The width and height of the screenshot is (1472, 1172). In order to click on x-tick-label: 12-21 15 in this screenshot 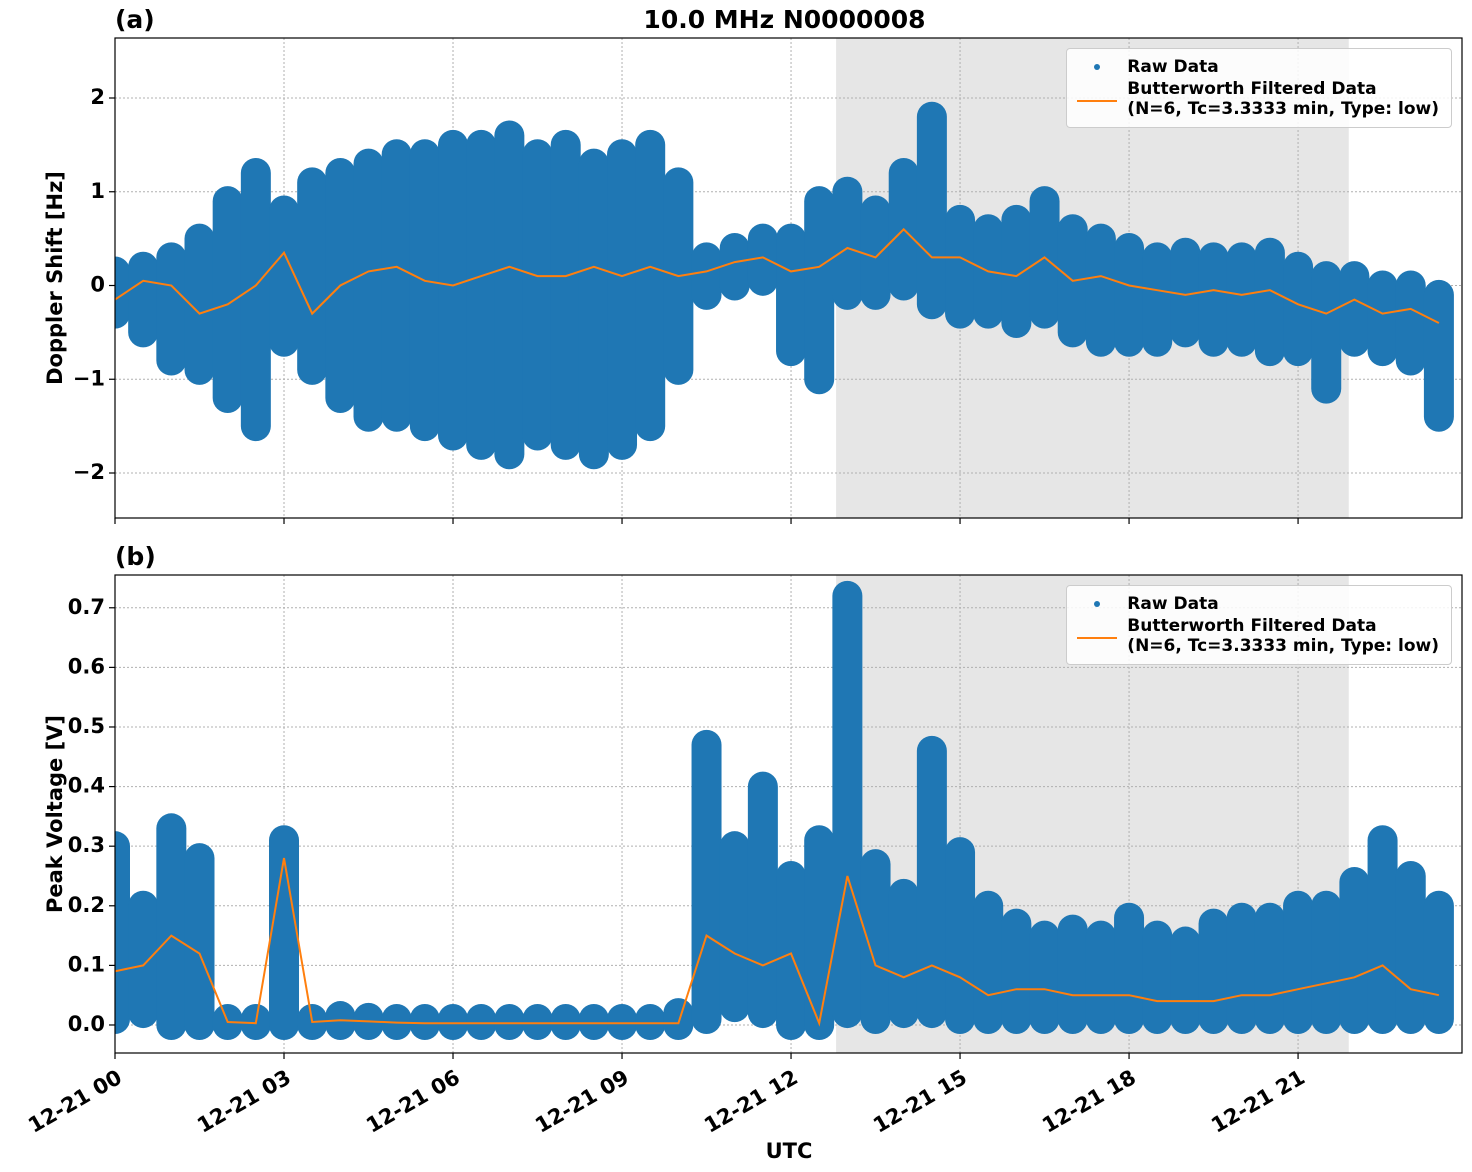, I will do `click(920, 1101)`.